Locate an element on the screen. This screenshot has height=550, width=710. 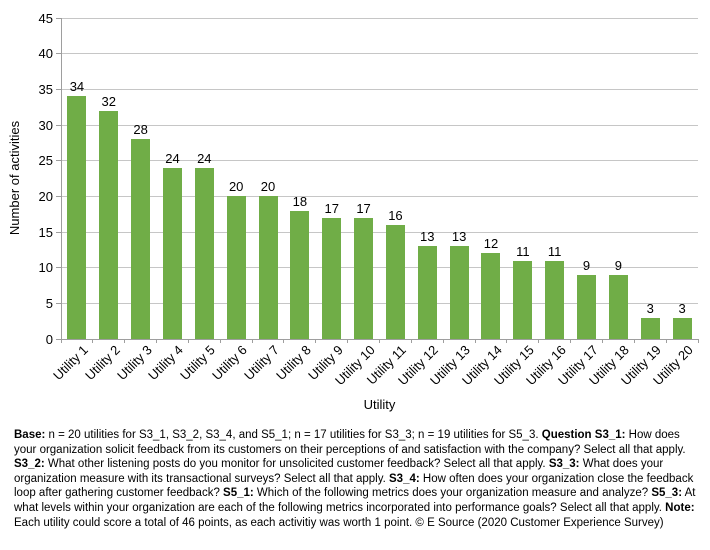
bar-value-label: 28 is located at coordinates (140, 130).